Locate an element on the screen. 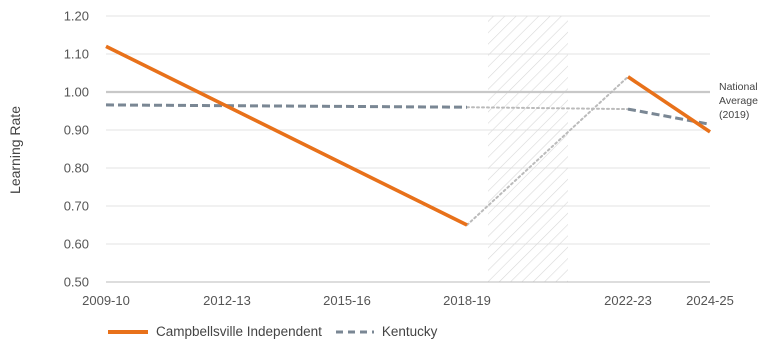  y-tick-label: 0.60 is located at coordinates (76, 244).